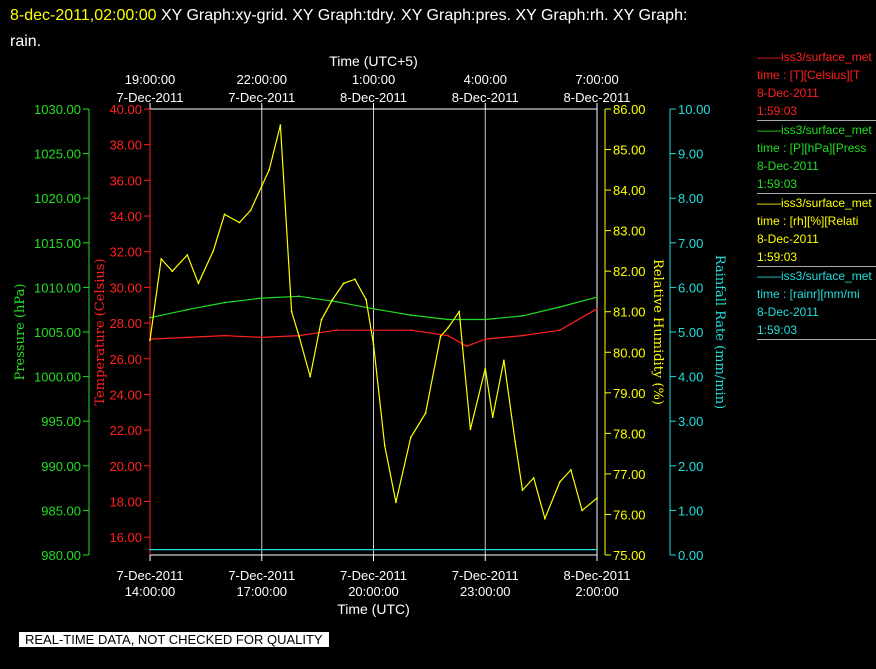 This screenshot has width=876, height=669. I want to click on pressure-tick-label: 1015.00, so click(57, 243).